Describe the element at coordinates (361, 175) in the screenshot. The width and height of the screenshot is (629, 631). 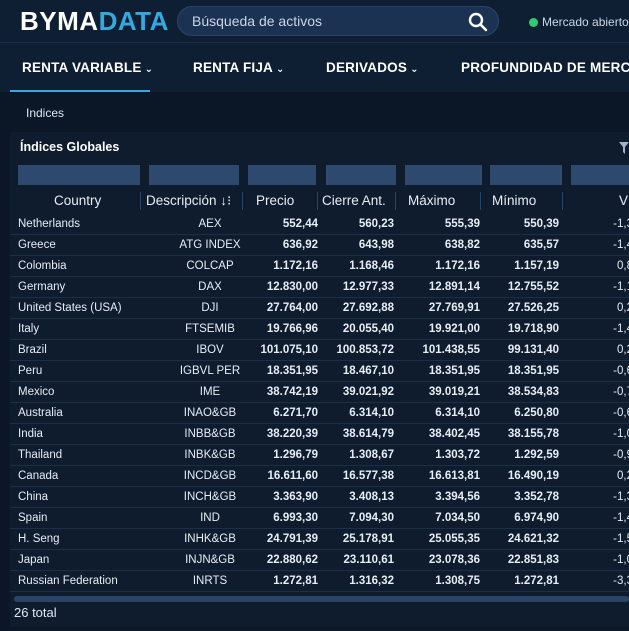
I see `filter-cierre-input` at that location.